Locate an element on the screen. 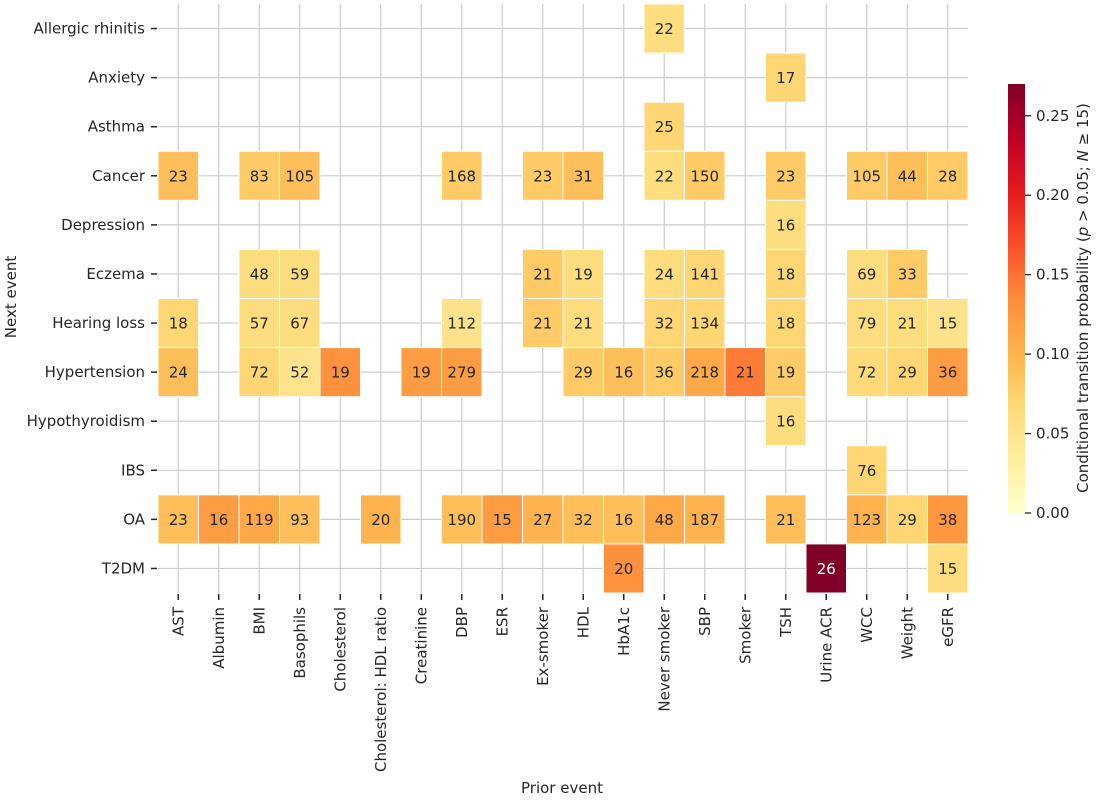 Image resolution: width=1100 pixels, height=800 pixels. x-tick-label: Cholesterol is located at coordinates (340, 649).